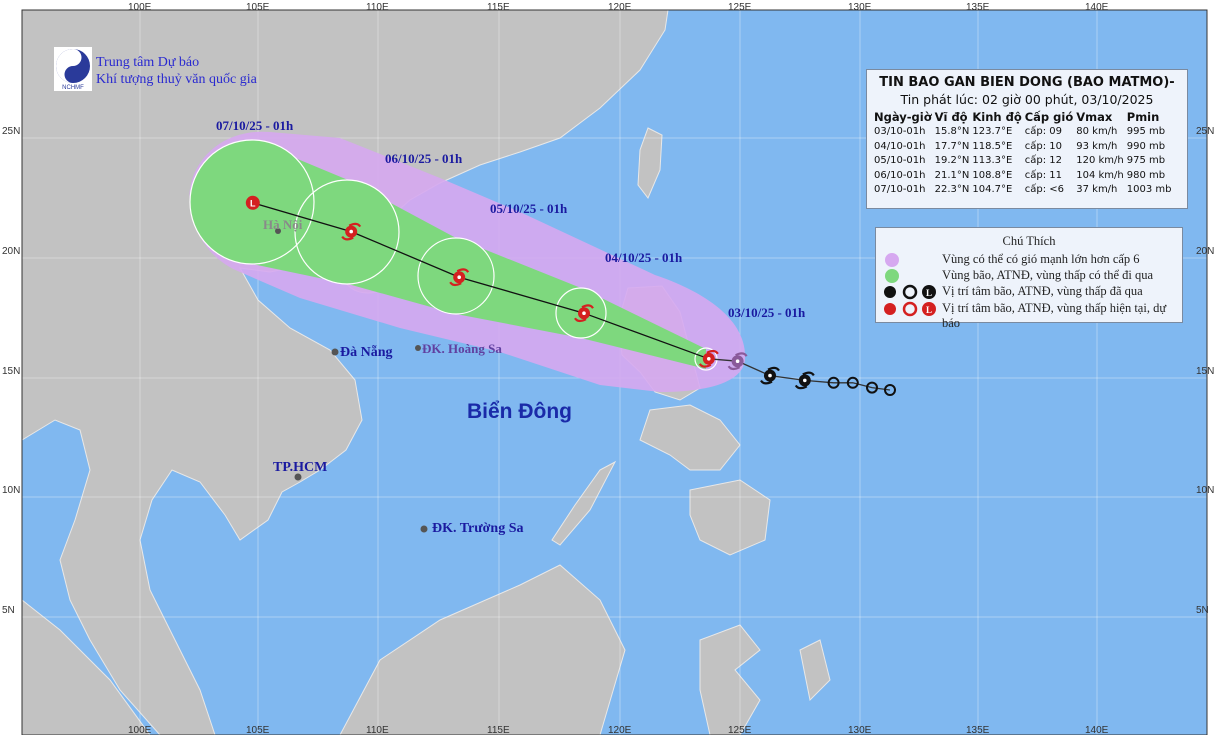 Image resolution: width=1215 pixels, height=736 pixels. I want to click on col-header: Cấp gió, so click(1049, 117).